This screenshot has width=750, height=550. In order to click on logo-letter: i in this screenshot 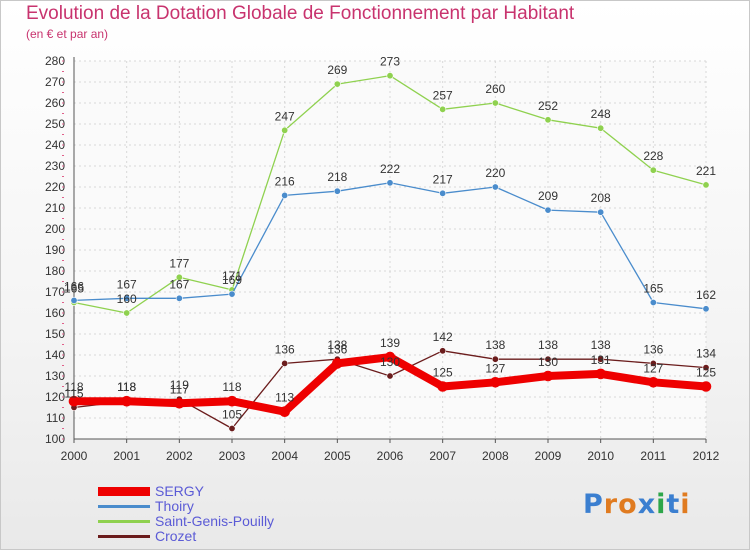, I will do `click(685, 504)`.